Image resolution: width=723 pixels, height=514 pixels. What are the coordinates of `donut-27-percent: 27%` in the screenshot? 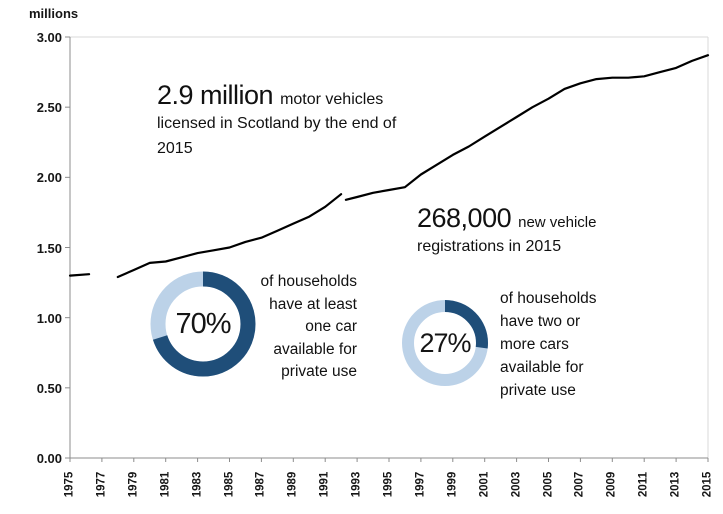 It's located at (445, 343).